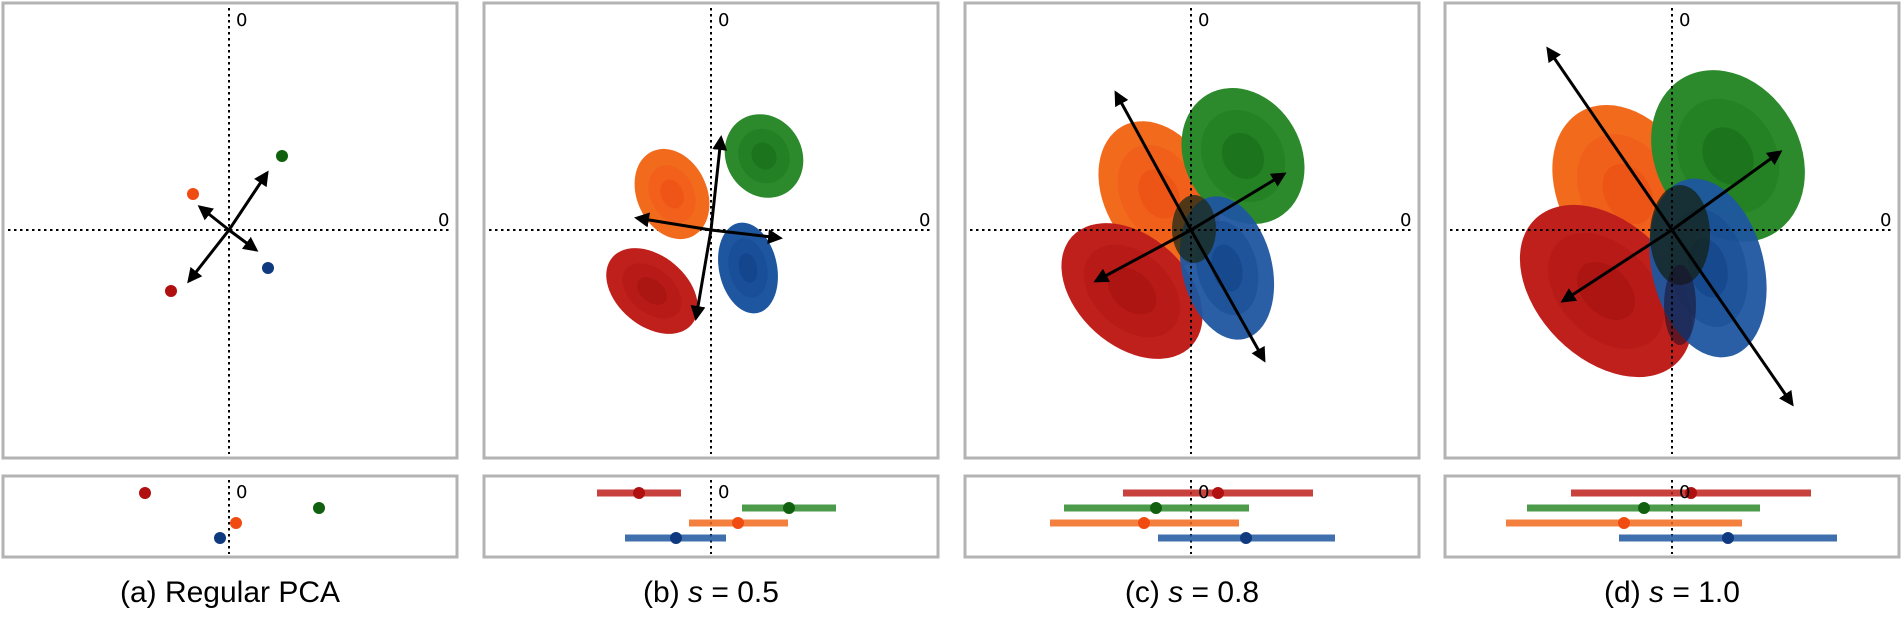 This screenshot has height=618, width=1901. I want to click on panel-a-strip-point-orange, so click(236, 523).